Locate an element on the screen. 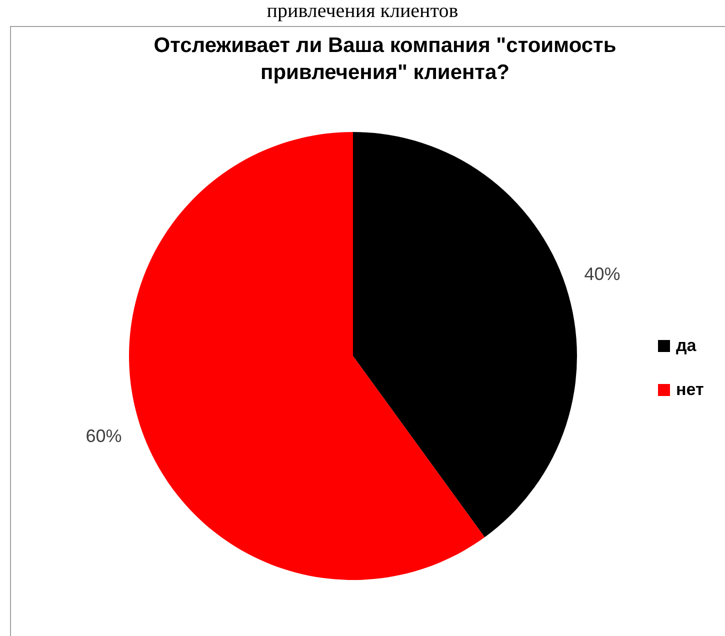  legend-label: да is located at coordinates (686, 346).